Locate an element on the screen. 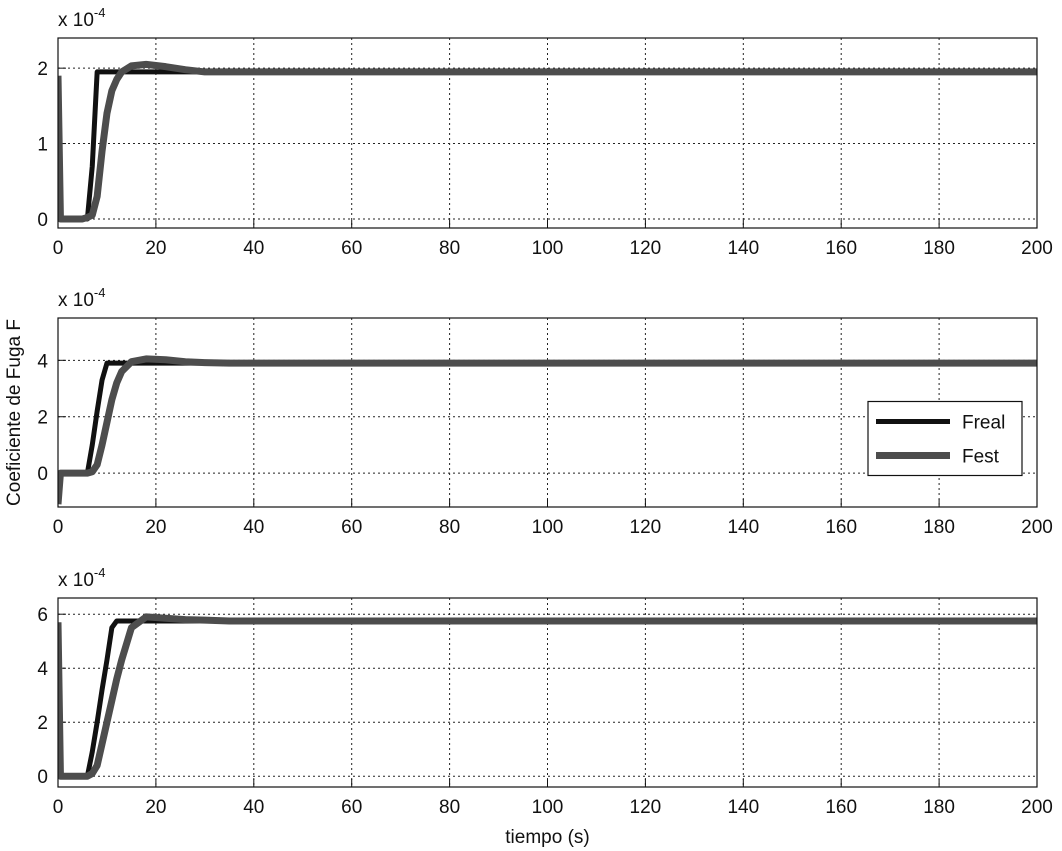 The height and width of the screenshot is (851, 1062). y-tick-label: 6 is located at coordinates (42, 615).